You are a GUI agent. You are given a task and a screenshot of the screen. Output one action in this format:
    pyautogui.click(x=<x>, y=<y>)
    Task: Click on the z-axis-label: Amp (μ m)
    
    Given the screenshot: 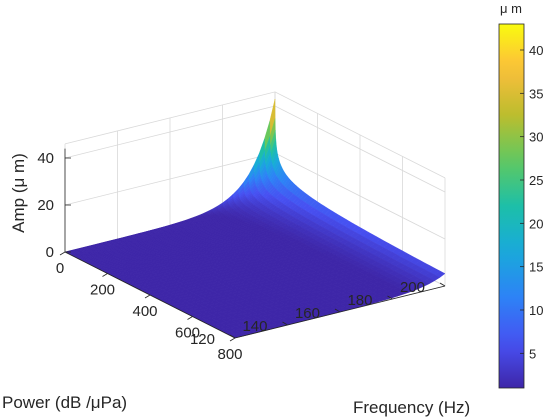 What is the action you would take?
    pyautogui.click(x=18, y=193)
    